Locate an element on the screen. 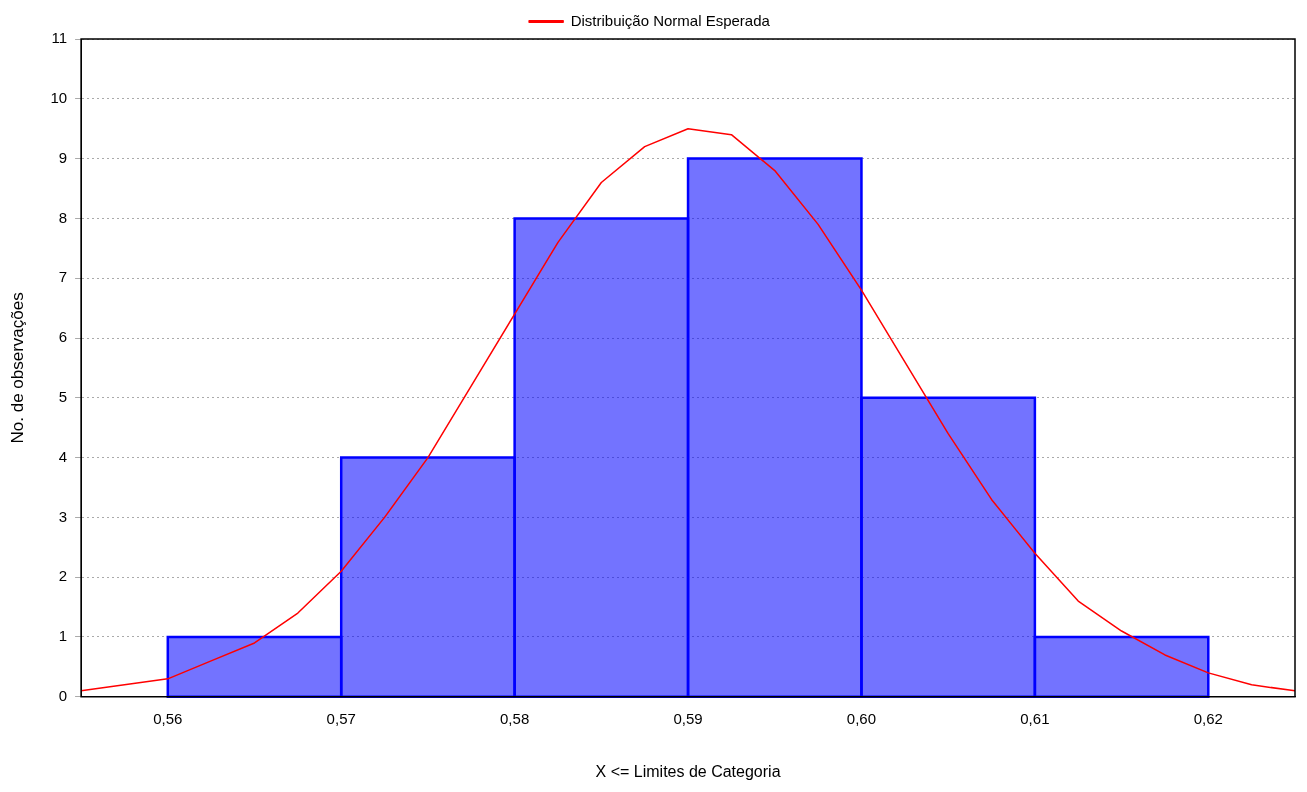 This screenshot has width=1307, height=792. y-tick-label: 10 is located at coordinates (59, 97).